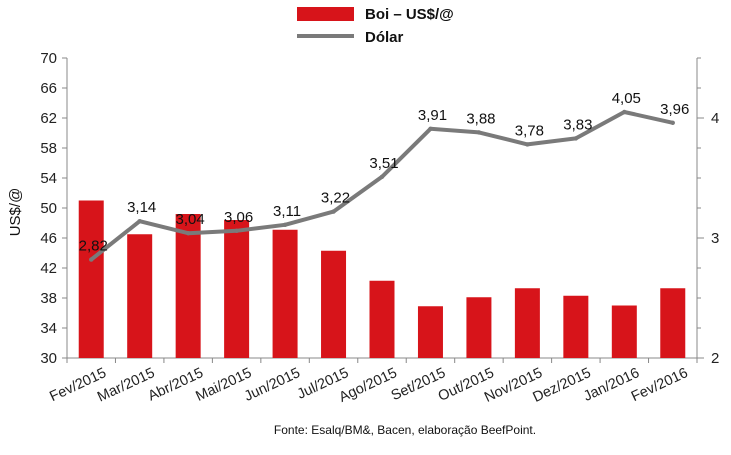 The width and height of the screenshot is (731, 455). Describe the element at coordinates (48, 118) in the screenshot. I see `y-tick-label: 62` at that location.